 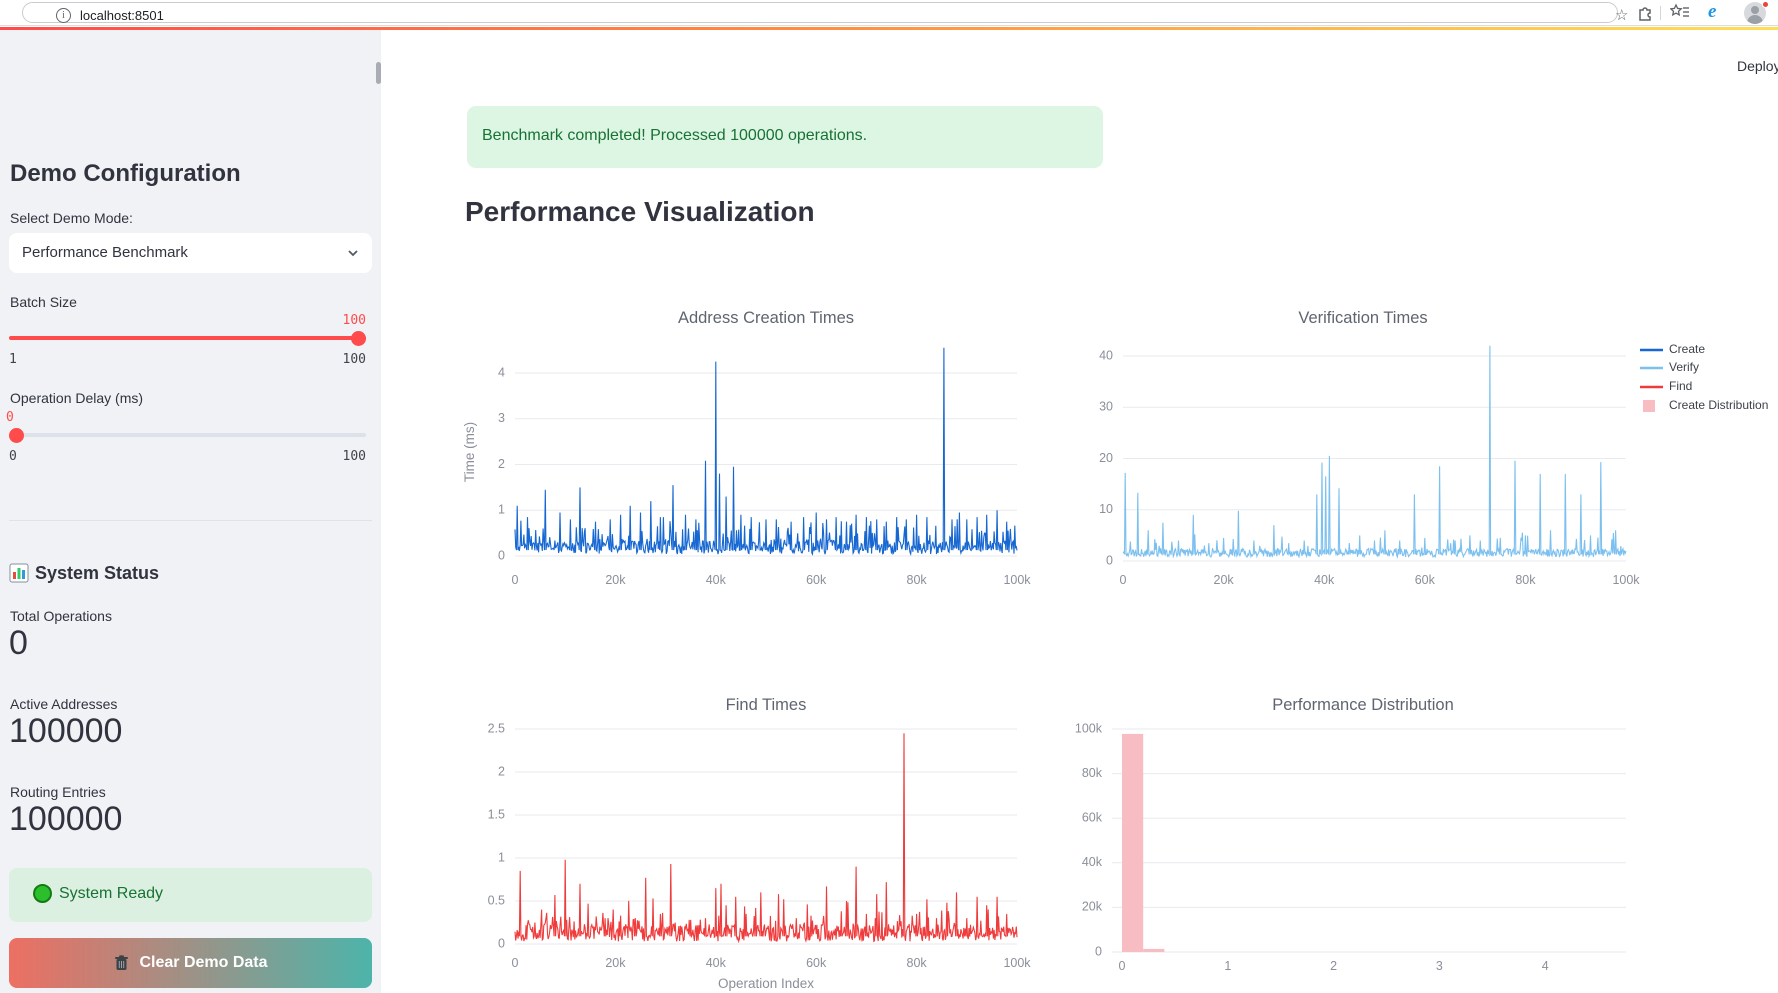 What do you see at coordinates (1649, 406) in the screenshot?
I see `legend-swatch-create-distribution` at bounding box center [1649, 406].